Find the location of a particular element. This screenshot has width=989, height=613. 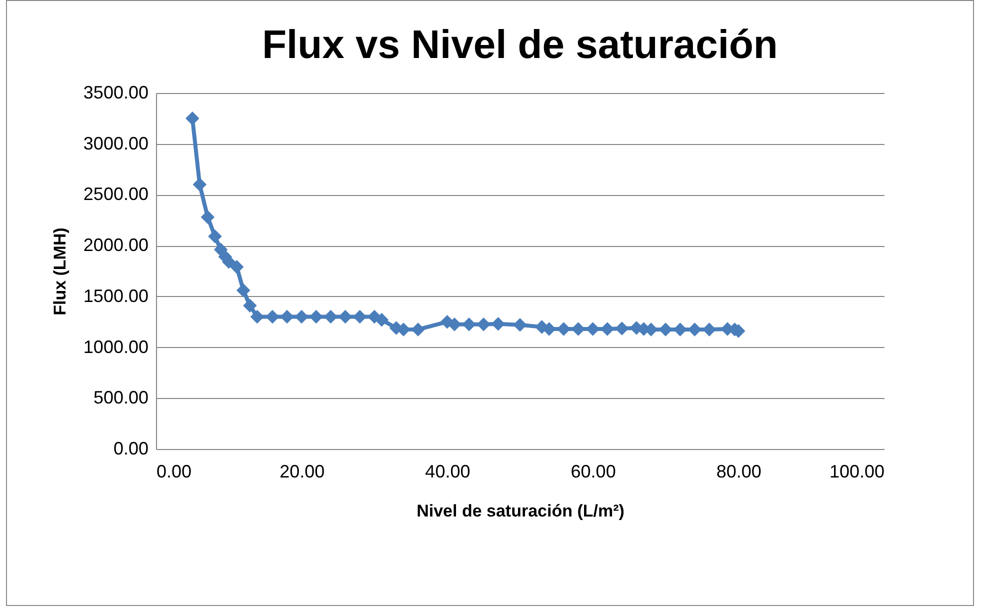

x-axis-title: Nivel de saturación (L/m²) is located at coordinates (520, 511).